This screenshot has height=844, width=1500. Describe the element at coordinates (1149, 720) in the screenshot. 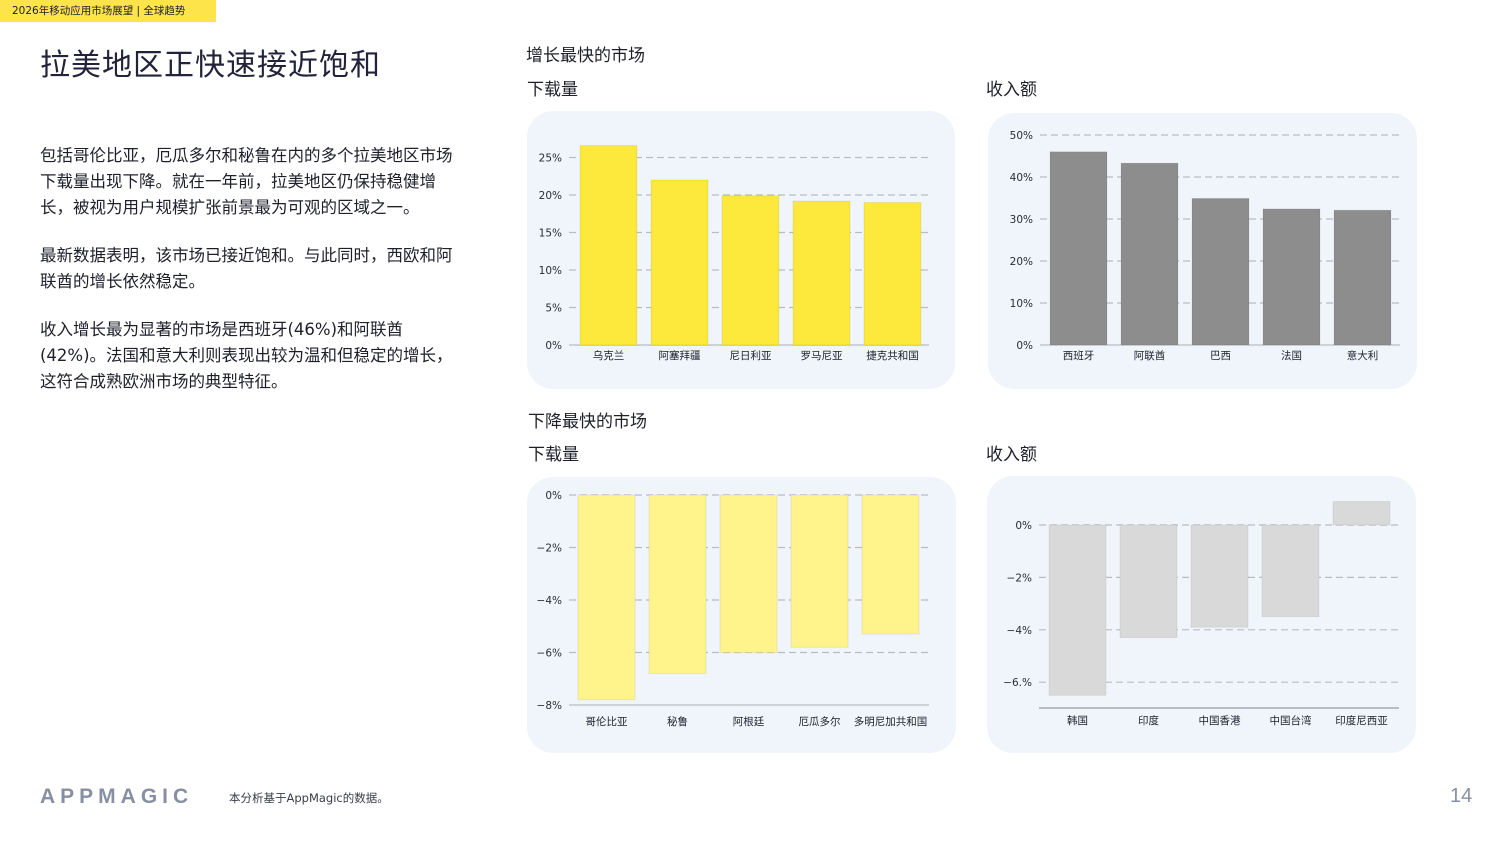

I see `x-category-label: 印度` at that location.